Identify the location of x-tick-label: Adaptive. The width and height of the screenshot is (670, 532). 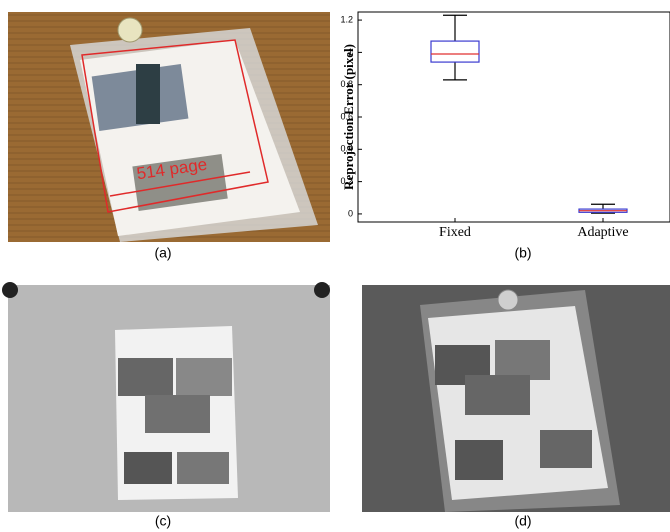
(602, 232).